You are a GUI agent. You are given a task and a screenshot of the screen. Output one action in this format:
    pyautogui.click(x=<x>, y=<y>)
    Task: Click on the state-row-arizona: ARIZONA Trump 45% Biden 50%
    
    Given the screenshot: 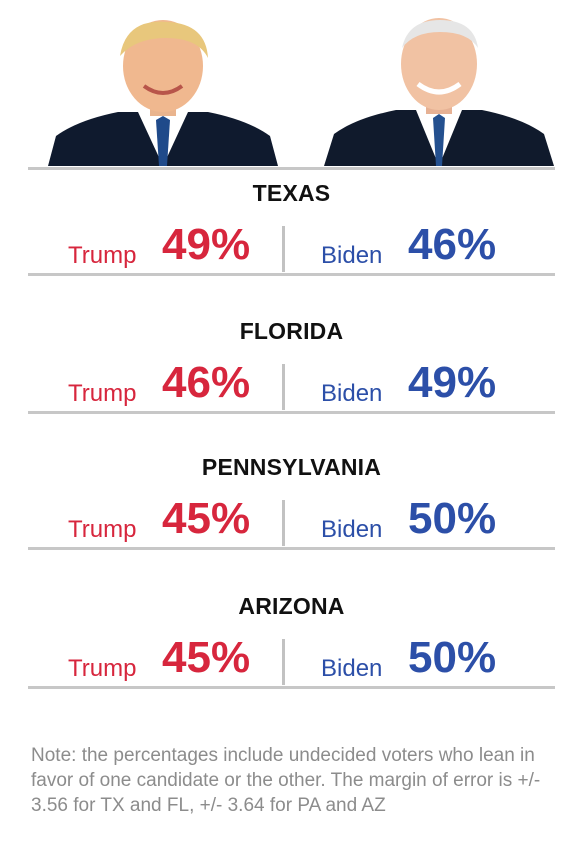 What is the action you would take?
    pyautogui.click(x=291, y=643)
    